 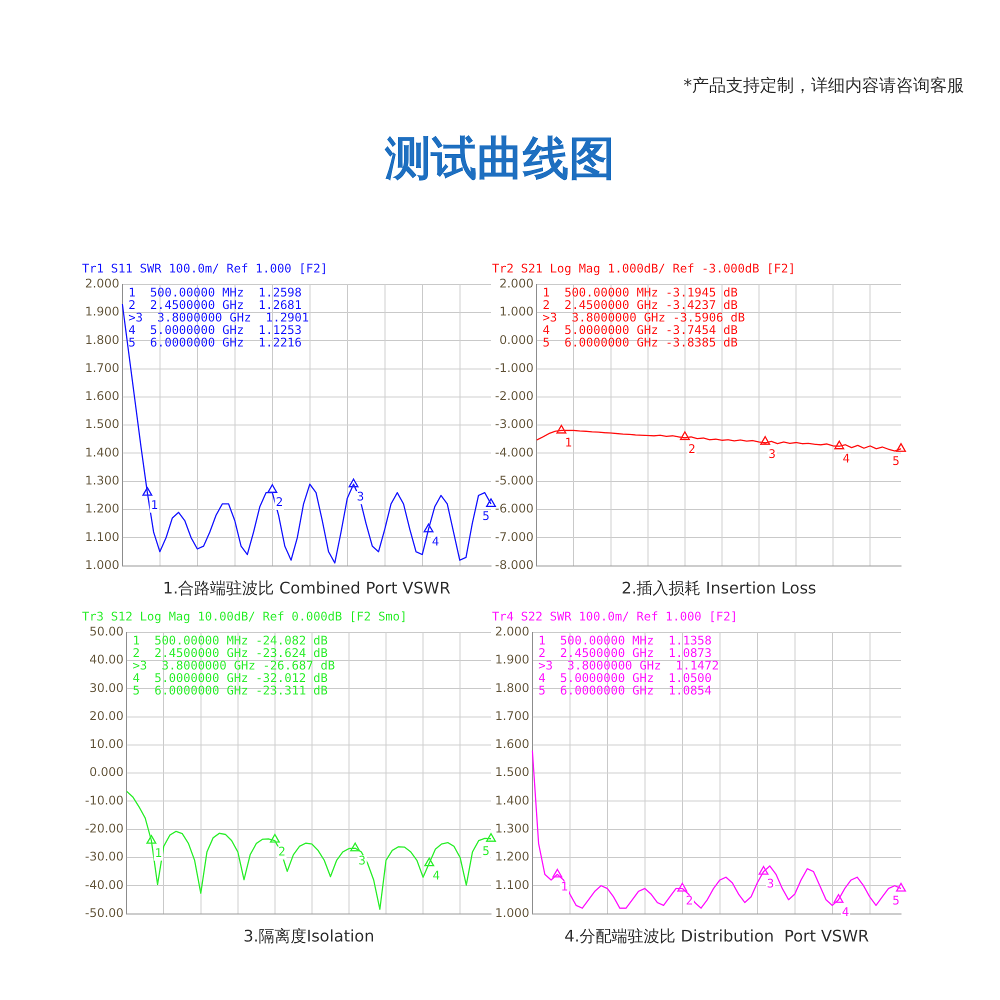 What do you see at coordinates (824, 86) in the screenshot?
I see `text: *产品支持定制，详细内容请咨询客服` at bounding box center [824, 86].